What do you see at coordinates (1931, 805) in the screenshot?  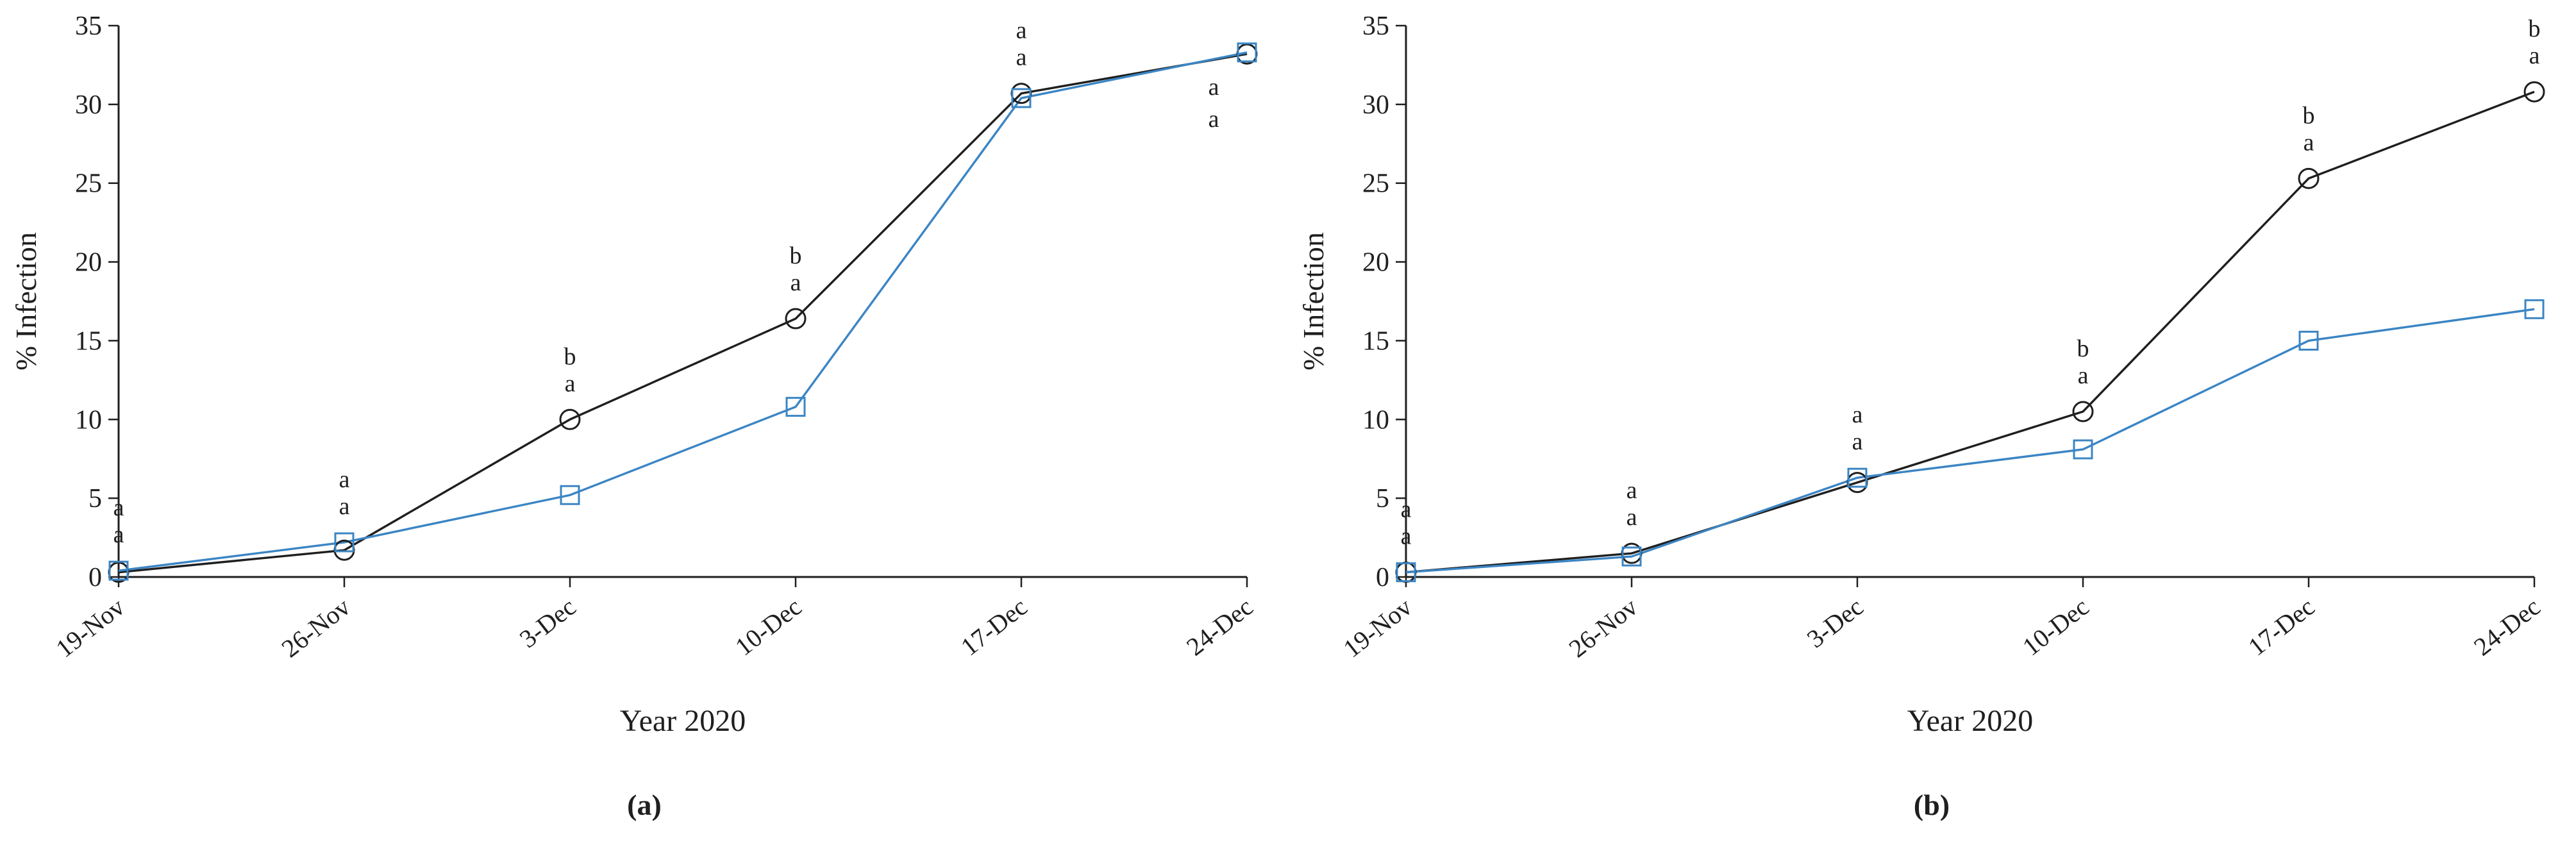 I see `panel-caption-b: (b)` at bounding box center [1931, 805].